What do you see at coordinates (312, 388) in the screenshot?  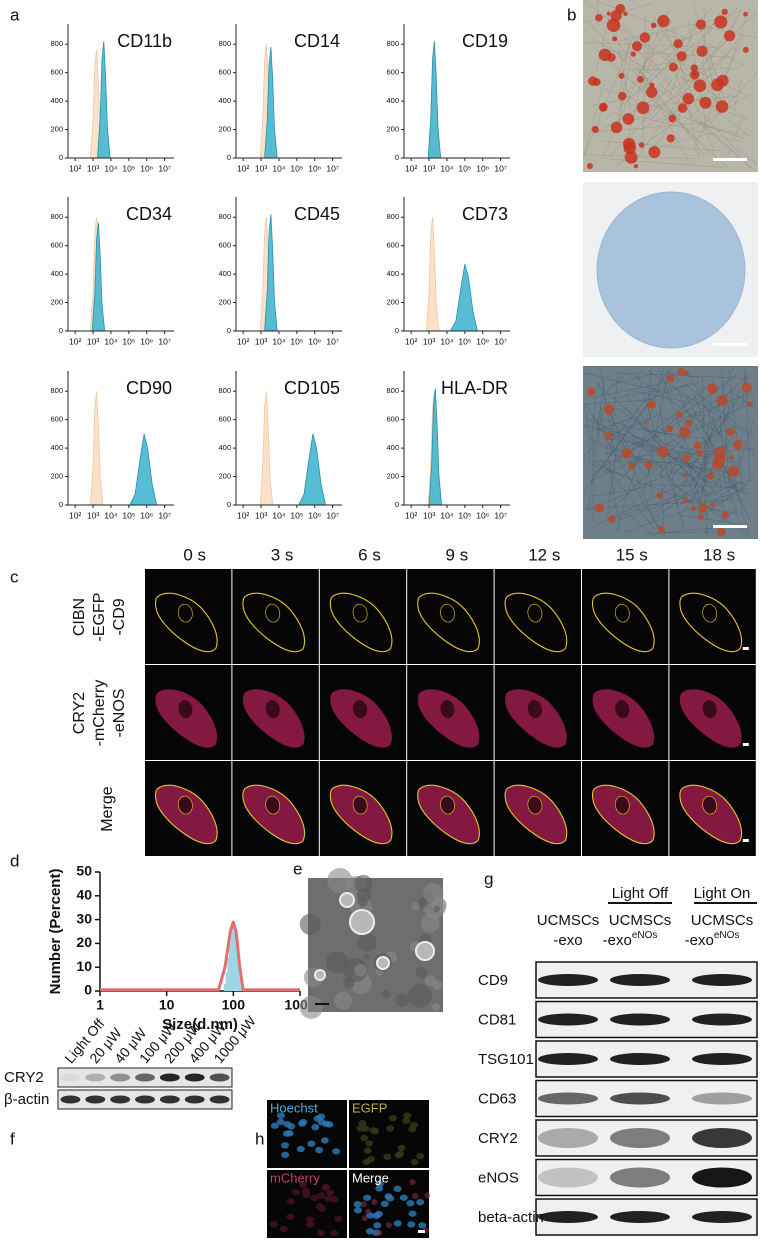 I see `histogram-title: CD105` at bounding box center [312, 388].